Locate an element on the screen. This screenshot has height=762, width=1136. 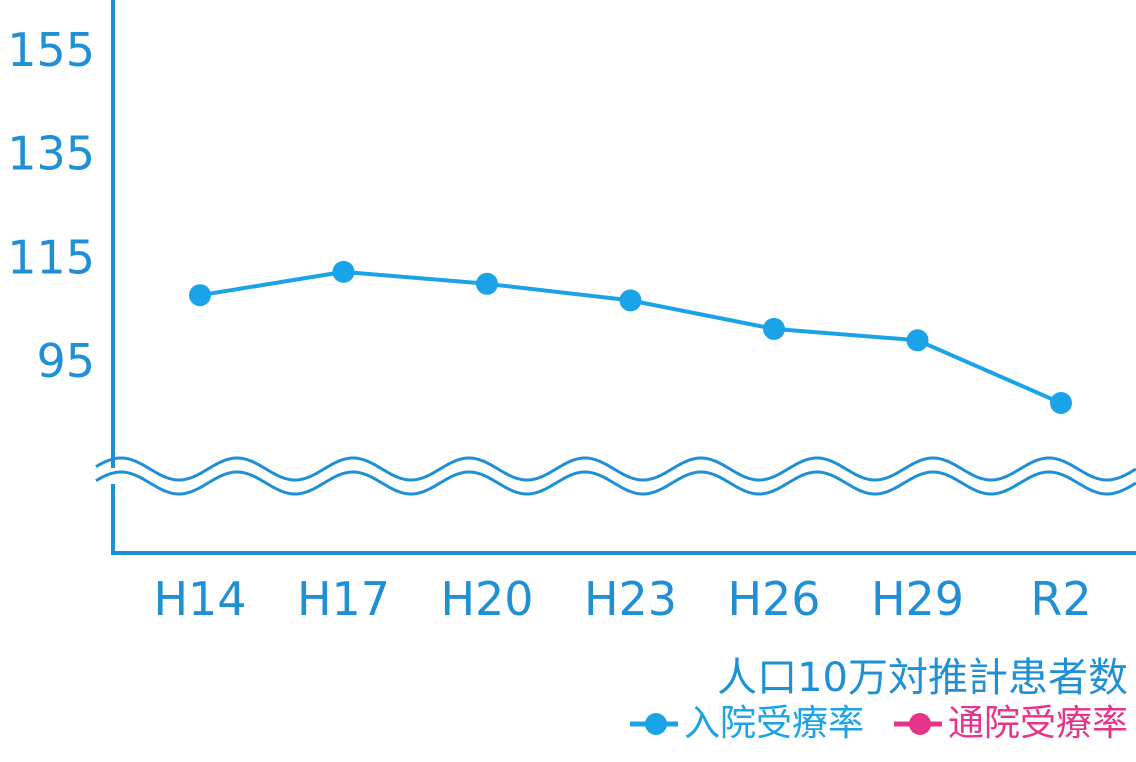
axis-break-wave-lower is located at coordinates (615, 483).